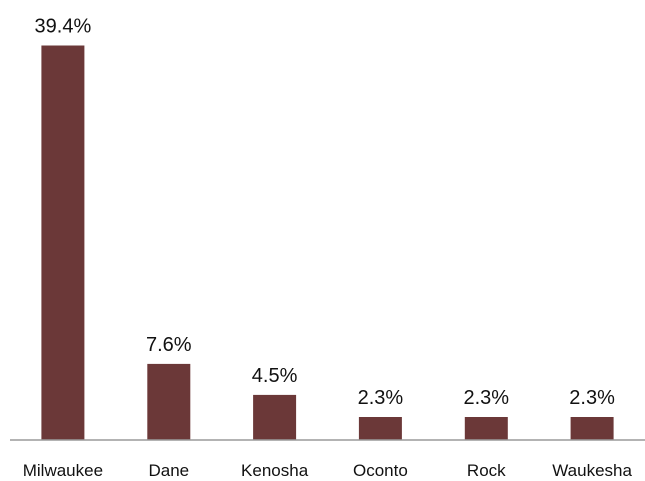 Image resolution: width=645 pixels, height=481 pixels. What do you see at coordinates (63, 27) in the screenshot?
I see `data-label-milwaukee: 39.4%` at bounding box center [63, 27].